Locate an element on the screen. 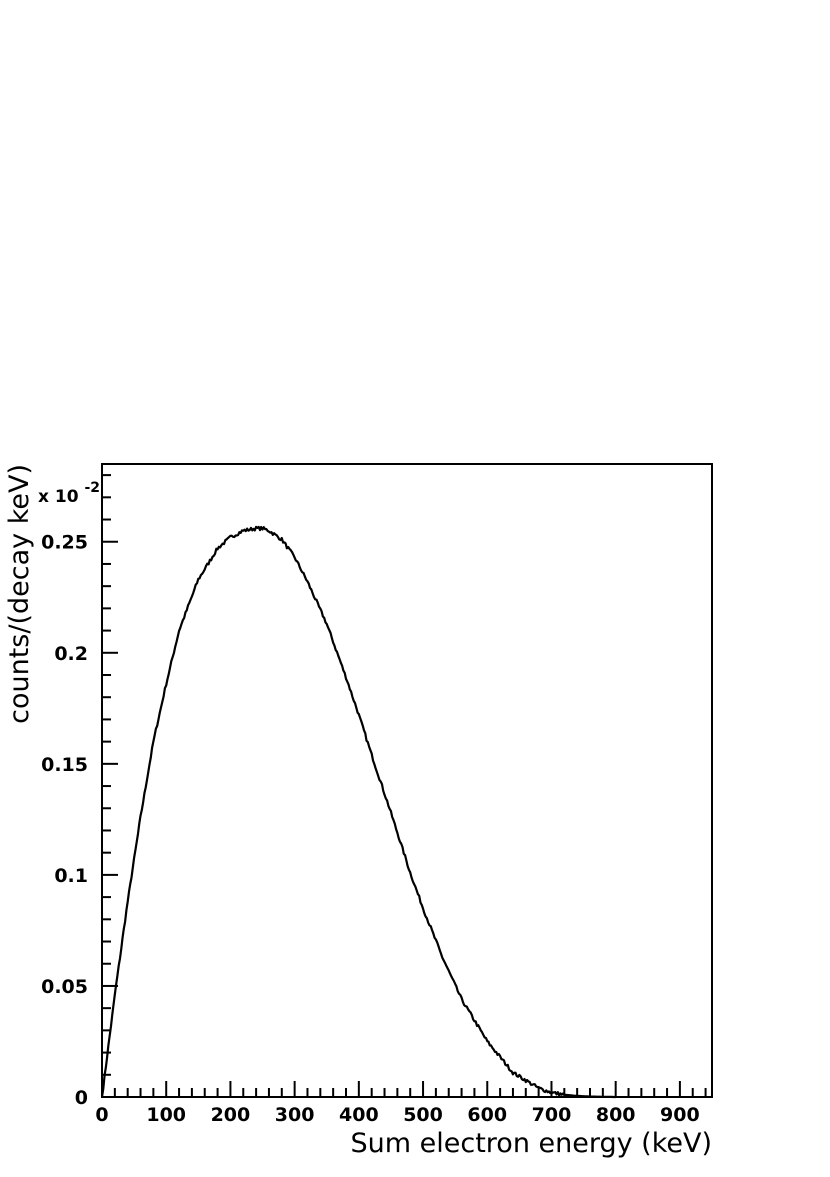  y-tick-label: 0.1 is located at coordinates (71, 876).